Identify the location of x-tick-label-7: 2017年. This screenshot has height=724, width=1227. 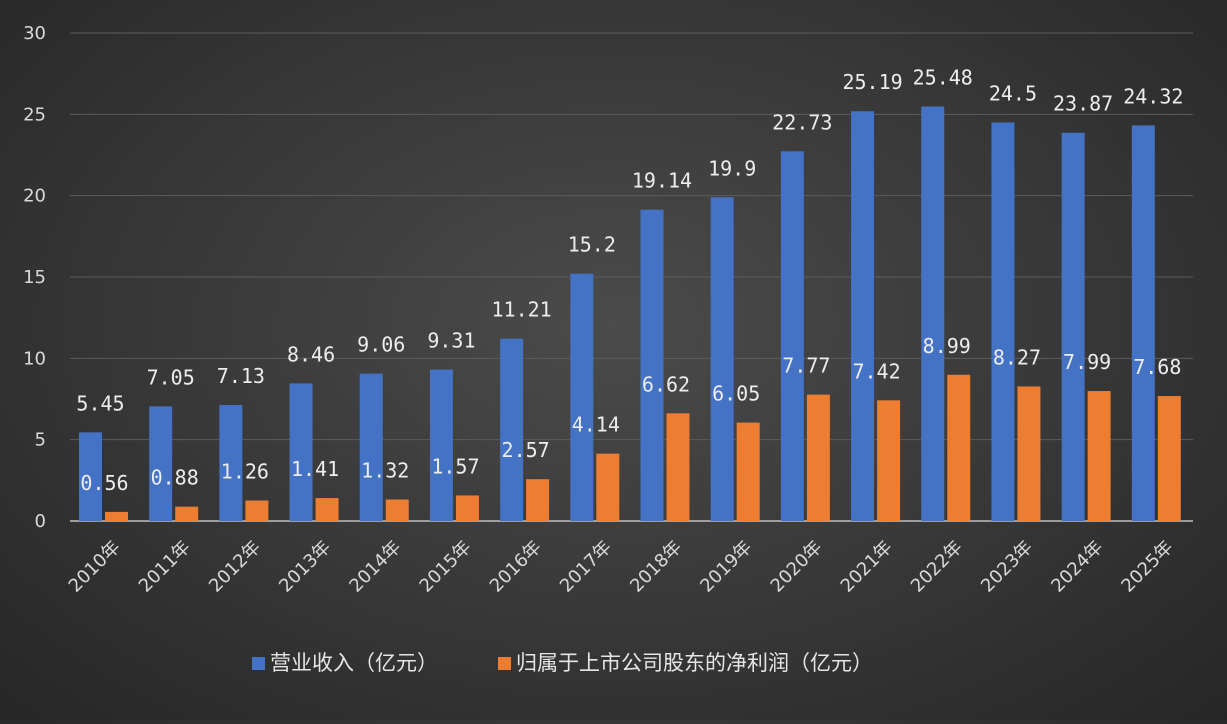
(586, 567).